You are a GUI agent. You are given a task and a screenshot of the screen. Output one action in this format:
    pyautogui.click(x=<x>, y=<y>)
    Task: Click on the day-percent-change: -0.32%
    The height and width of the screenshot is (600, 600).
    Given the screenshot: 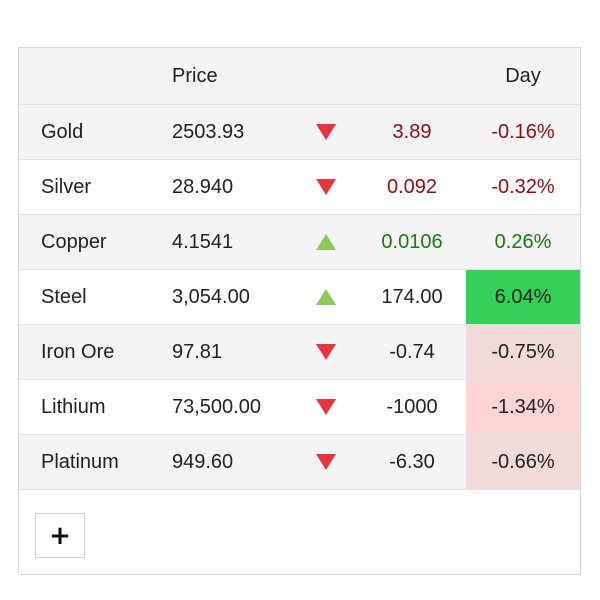 What is the action you would take?
    pyautogui.click(x=523, y=186)
    